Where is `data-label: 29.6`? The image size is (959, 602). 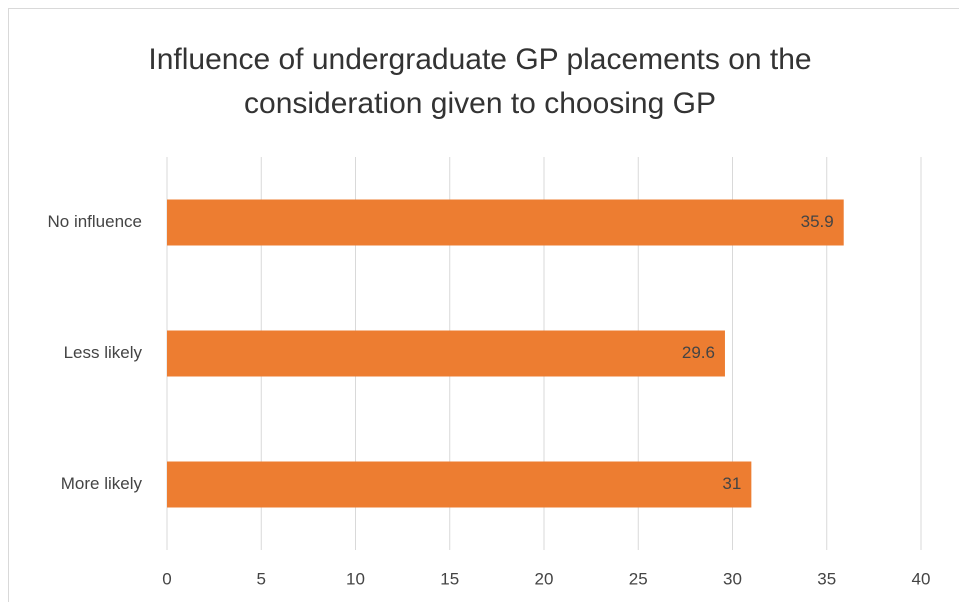 data-label: 29.6 is located at coordinates (698, 352).